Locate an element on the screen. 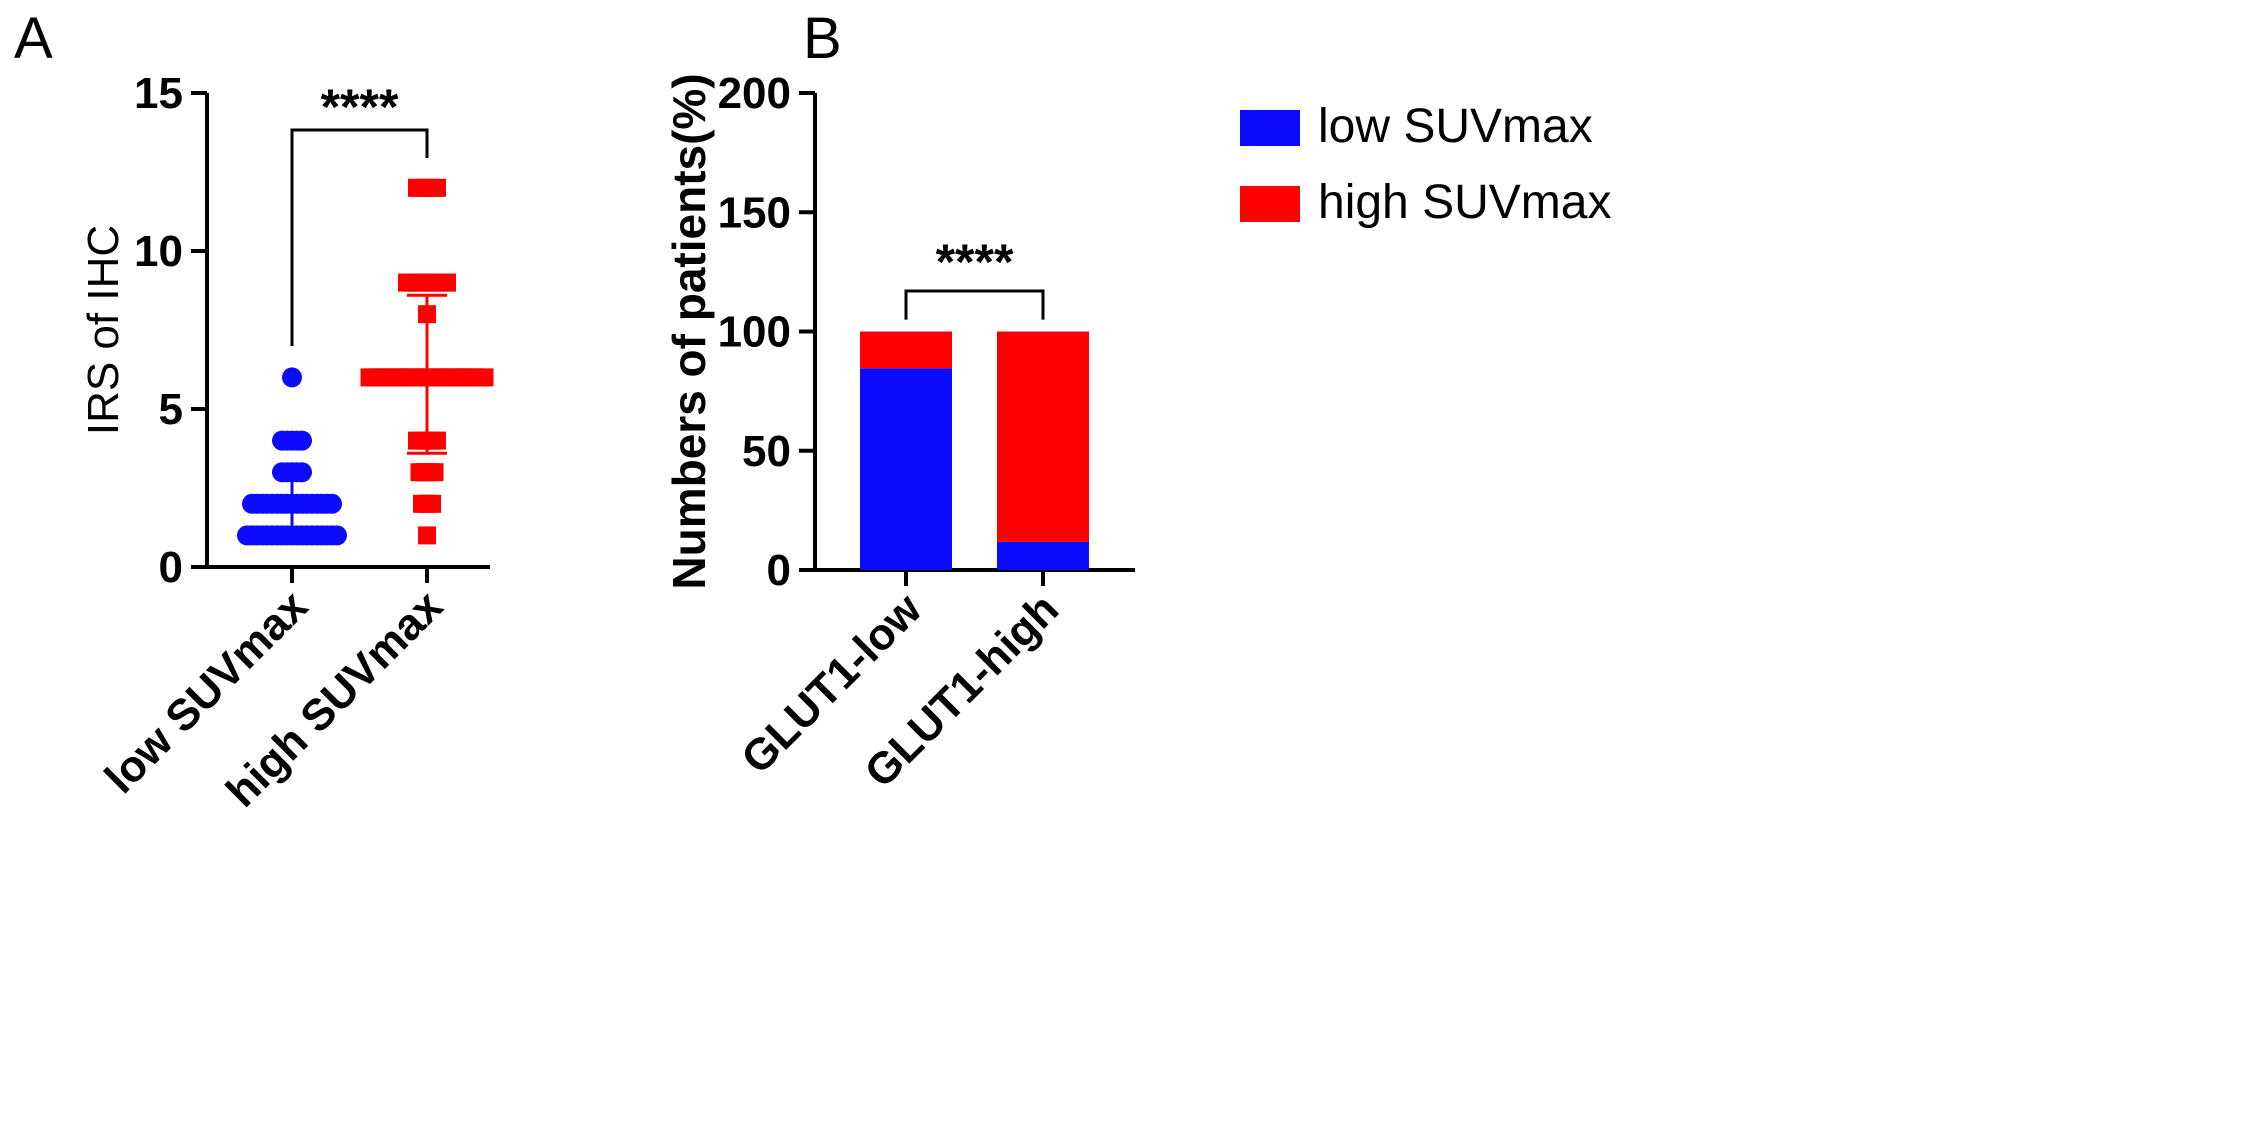 Image resolution: width=2242 pixels, height=1126 pixels. legend: low SUVmax high SUVmax is located at coordinates (1425, 164).